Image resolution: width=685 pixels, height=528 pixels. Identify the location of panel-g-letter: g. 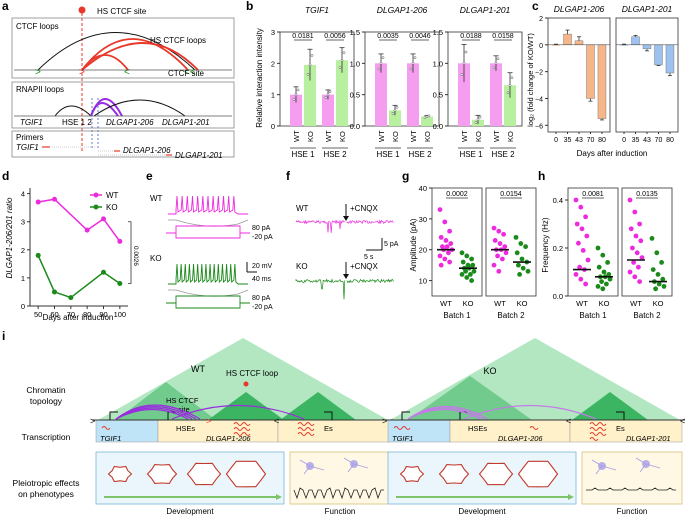
(405, 176).